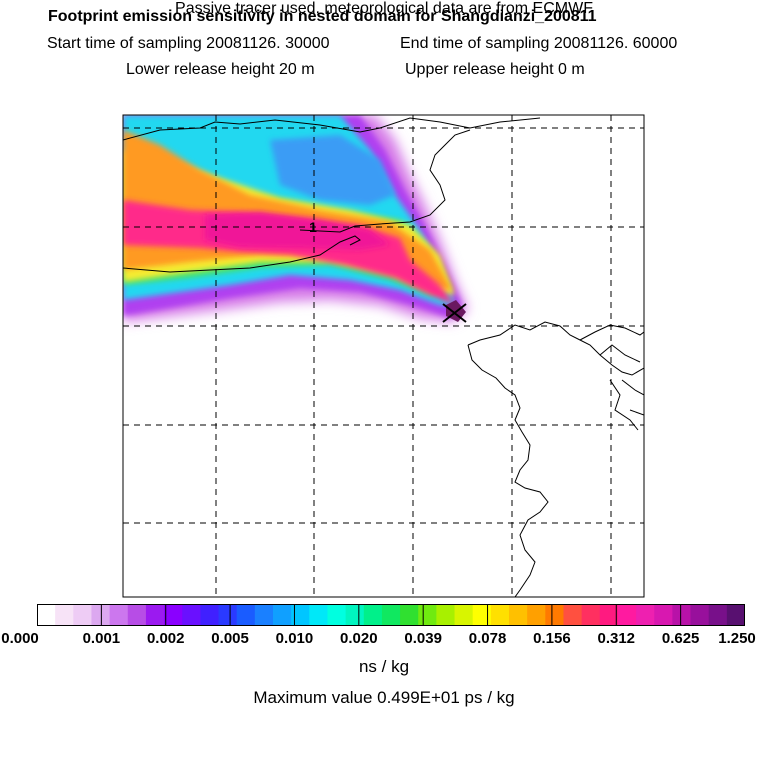 The image size is (768, 768). I want to click on colorbar-border, so click(391, 615).